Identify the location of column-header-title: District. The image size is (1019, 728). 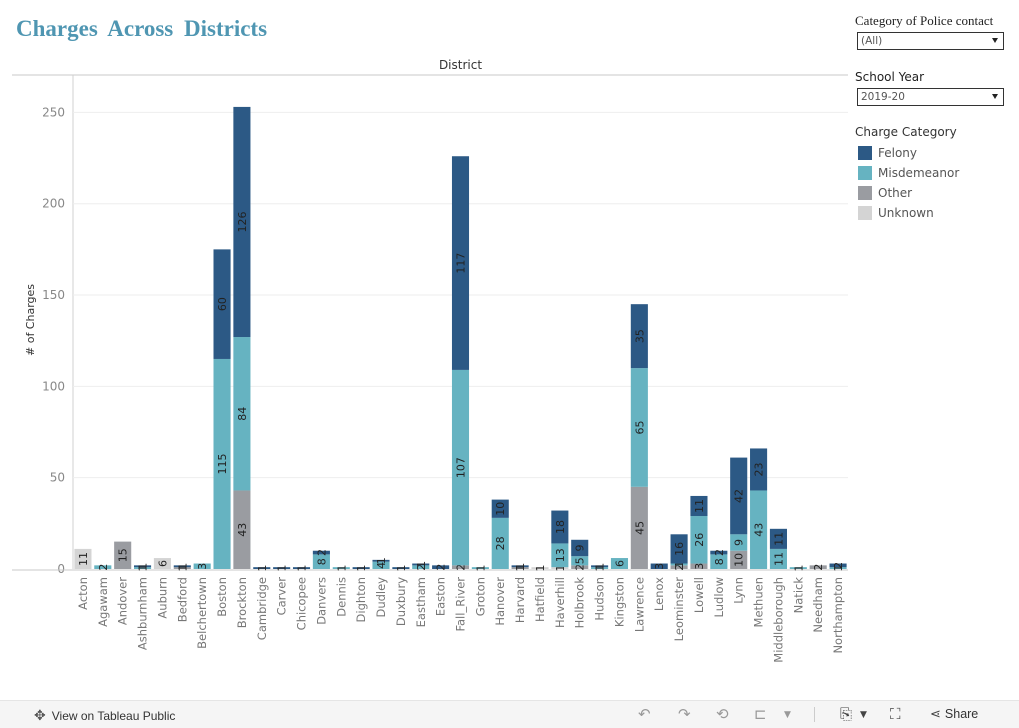
(460, 65).